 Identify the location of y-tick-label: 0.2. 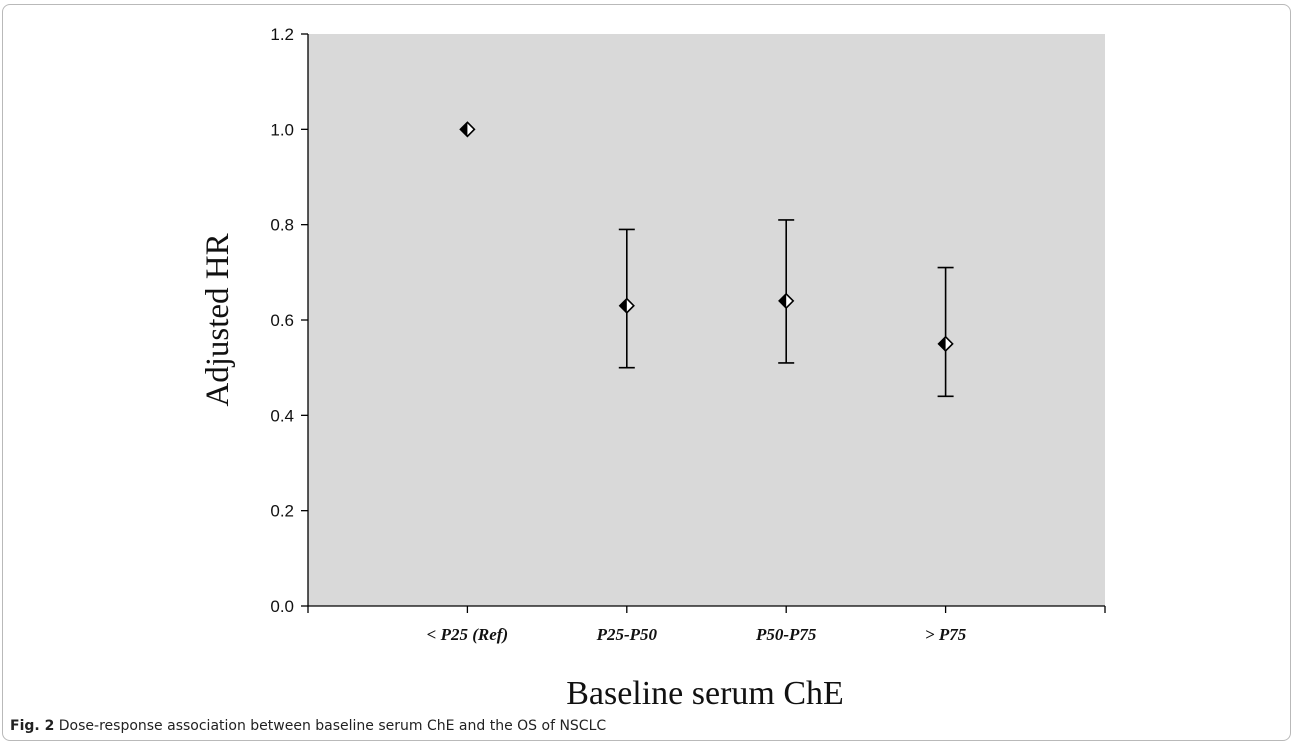
(282, 511).